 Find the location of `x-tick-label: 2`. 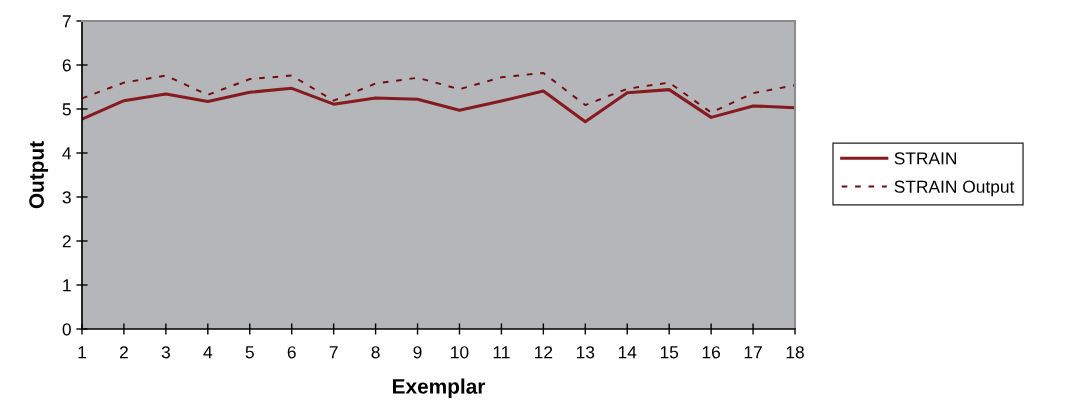

x-tick-label: 2 is located at coordinates (123, 352).